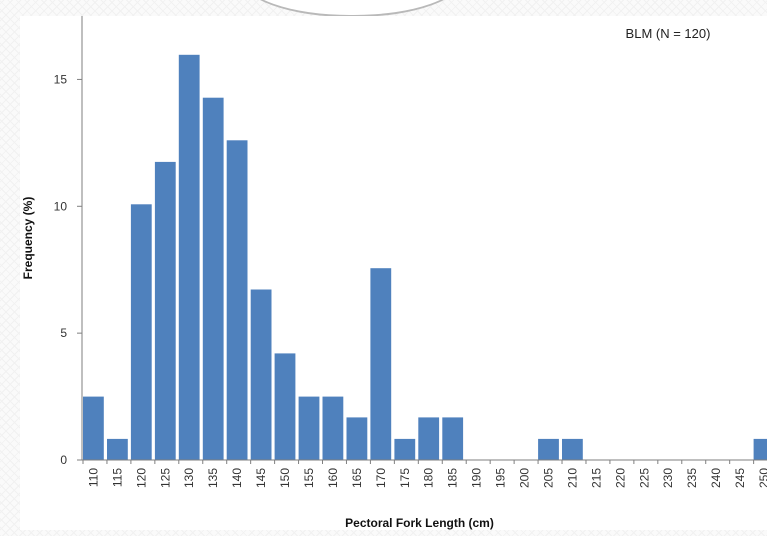 The width and height of the screenshot is (767, 536). I want to click on x-tick-label: 160, so click(333, 478).